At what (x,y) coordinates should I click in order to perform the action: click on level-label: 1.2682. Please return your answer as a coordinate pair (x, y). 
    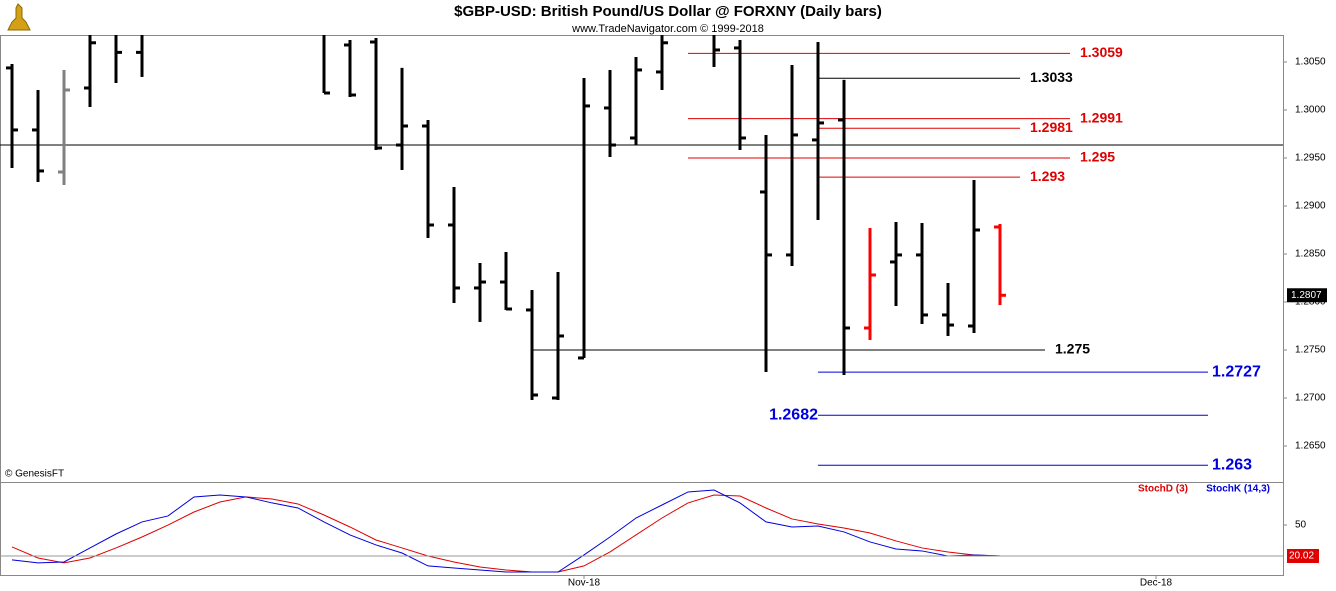
    Looking at the image, I should click on (793, 414).